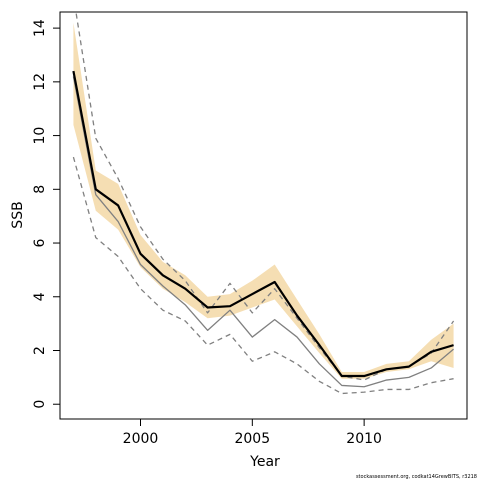 The image size is (480, 480). I want to click on x-axis-label: Year, so click(264, 462).